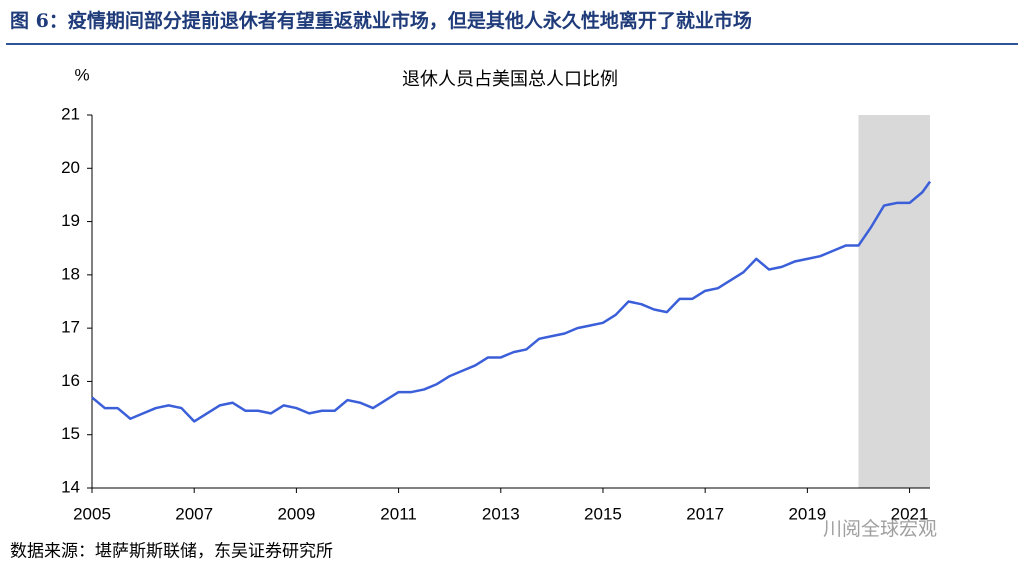  I want to click on y-tick-label: 20, so click(70, 167).